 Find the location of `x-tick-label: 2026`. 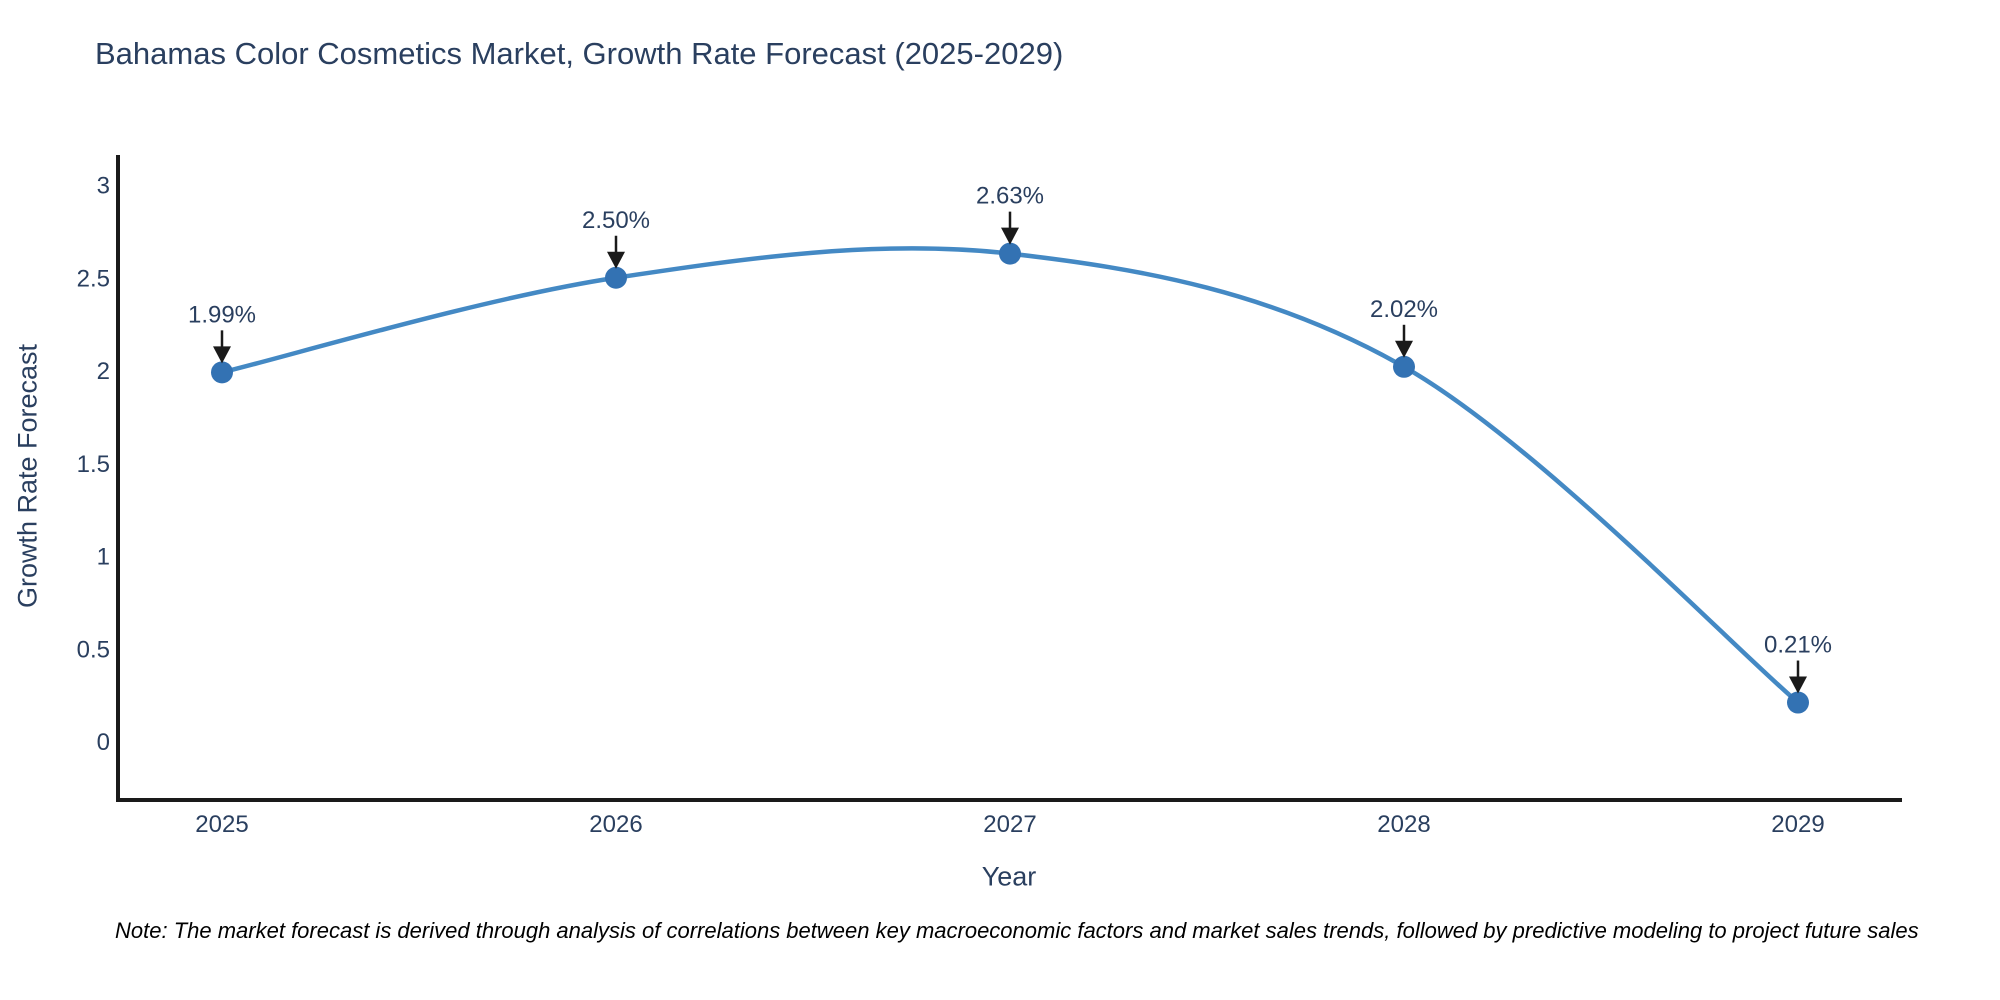

x-tick-label: 2026 is located at coordinates (615, 824).